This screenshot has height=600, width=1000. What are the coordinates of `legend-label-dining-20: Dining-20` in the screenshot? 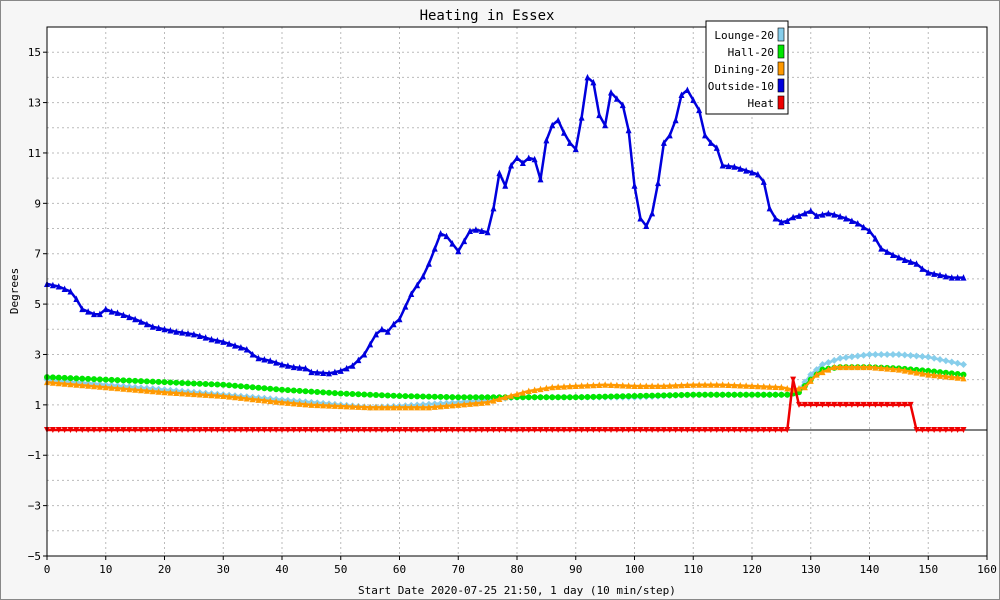 It's located at (744, 69).